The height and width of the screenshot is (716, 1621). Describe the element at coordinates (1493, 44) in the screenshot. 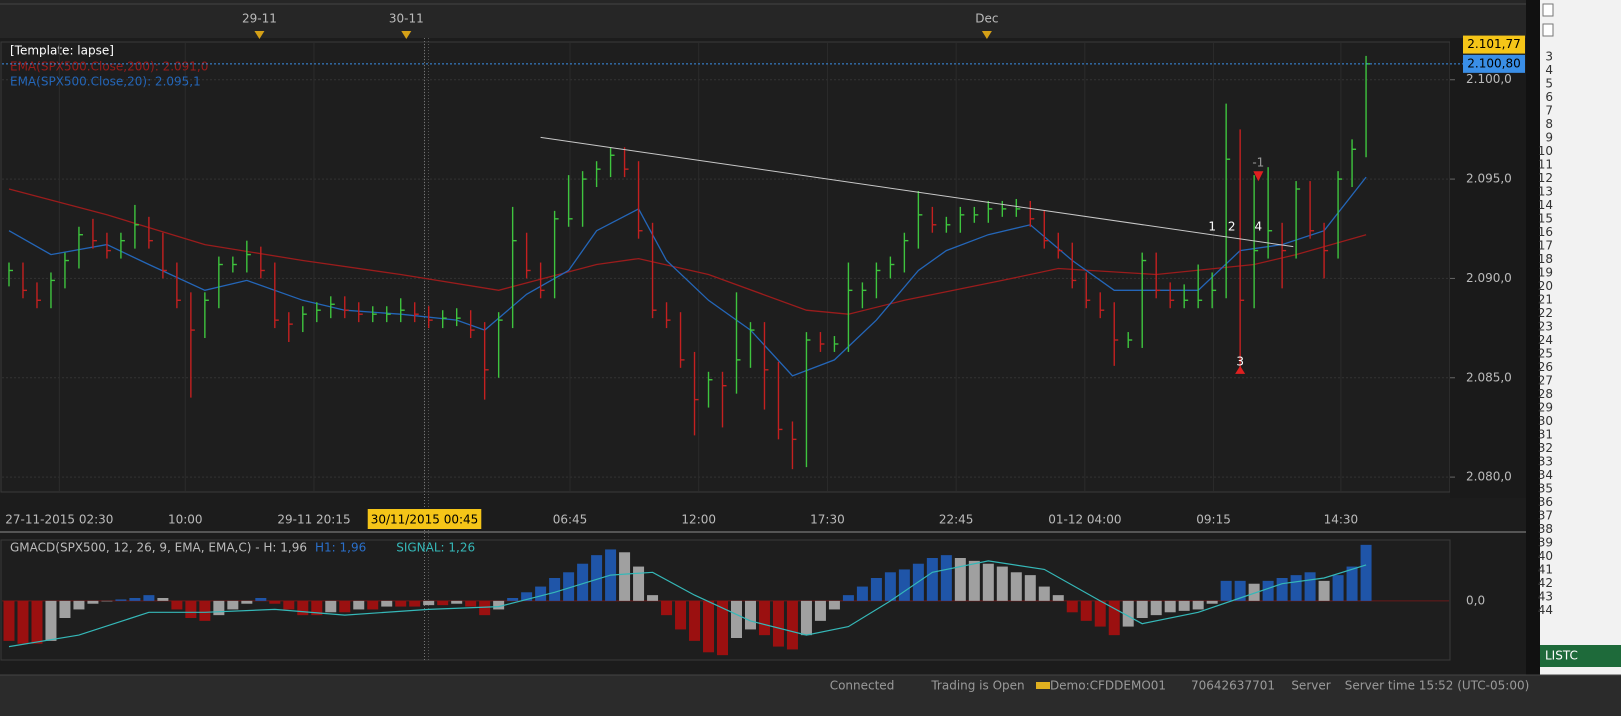

I see `price-marker-label: 2.101,77` at that location.